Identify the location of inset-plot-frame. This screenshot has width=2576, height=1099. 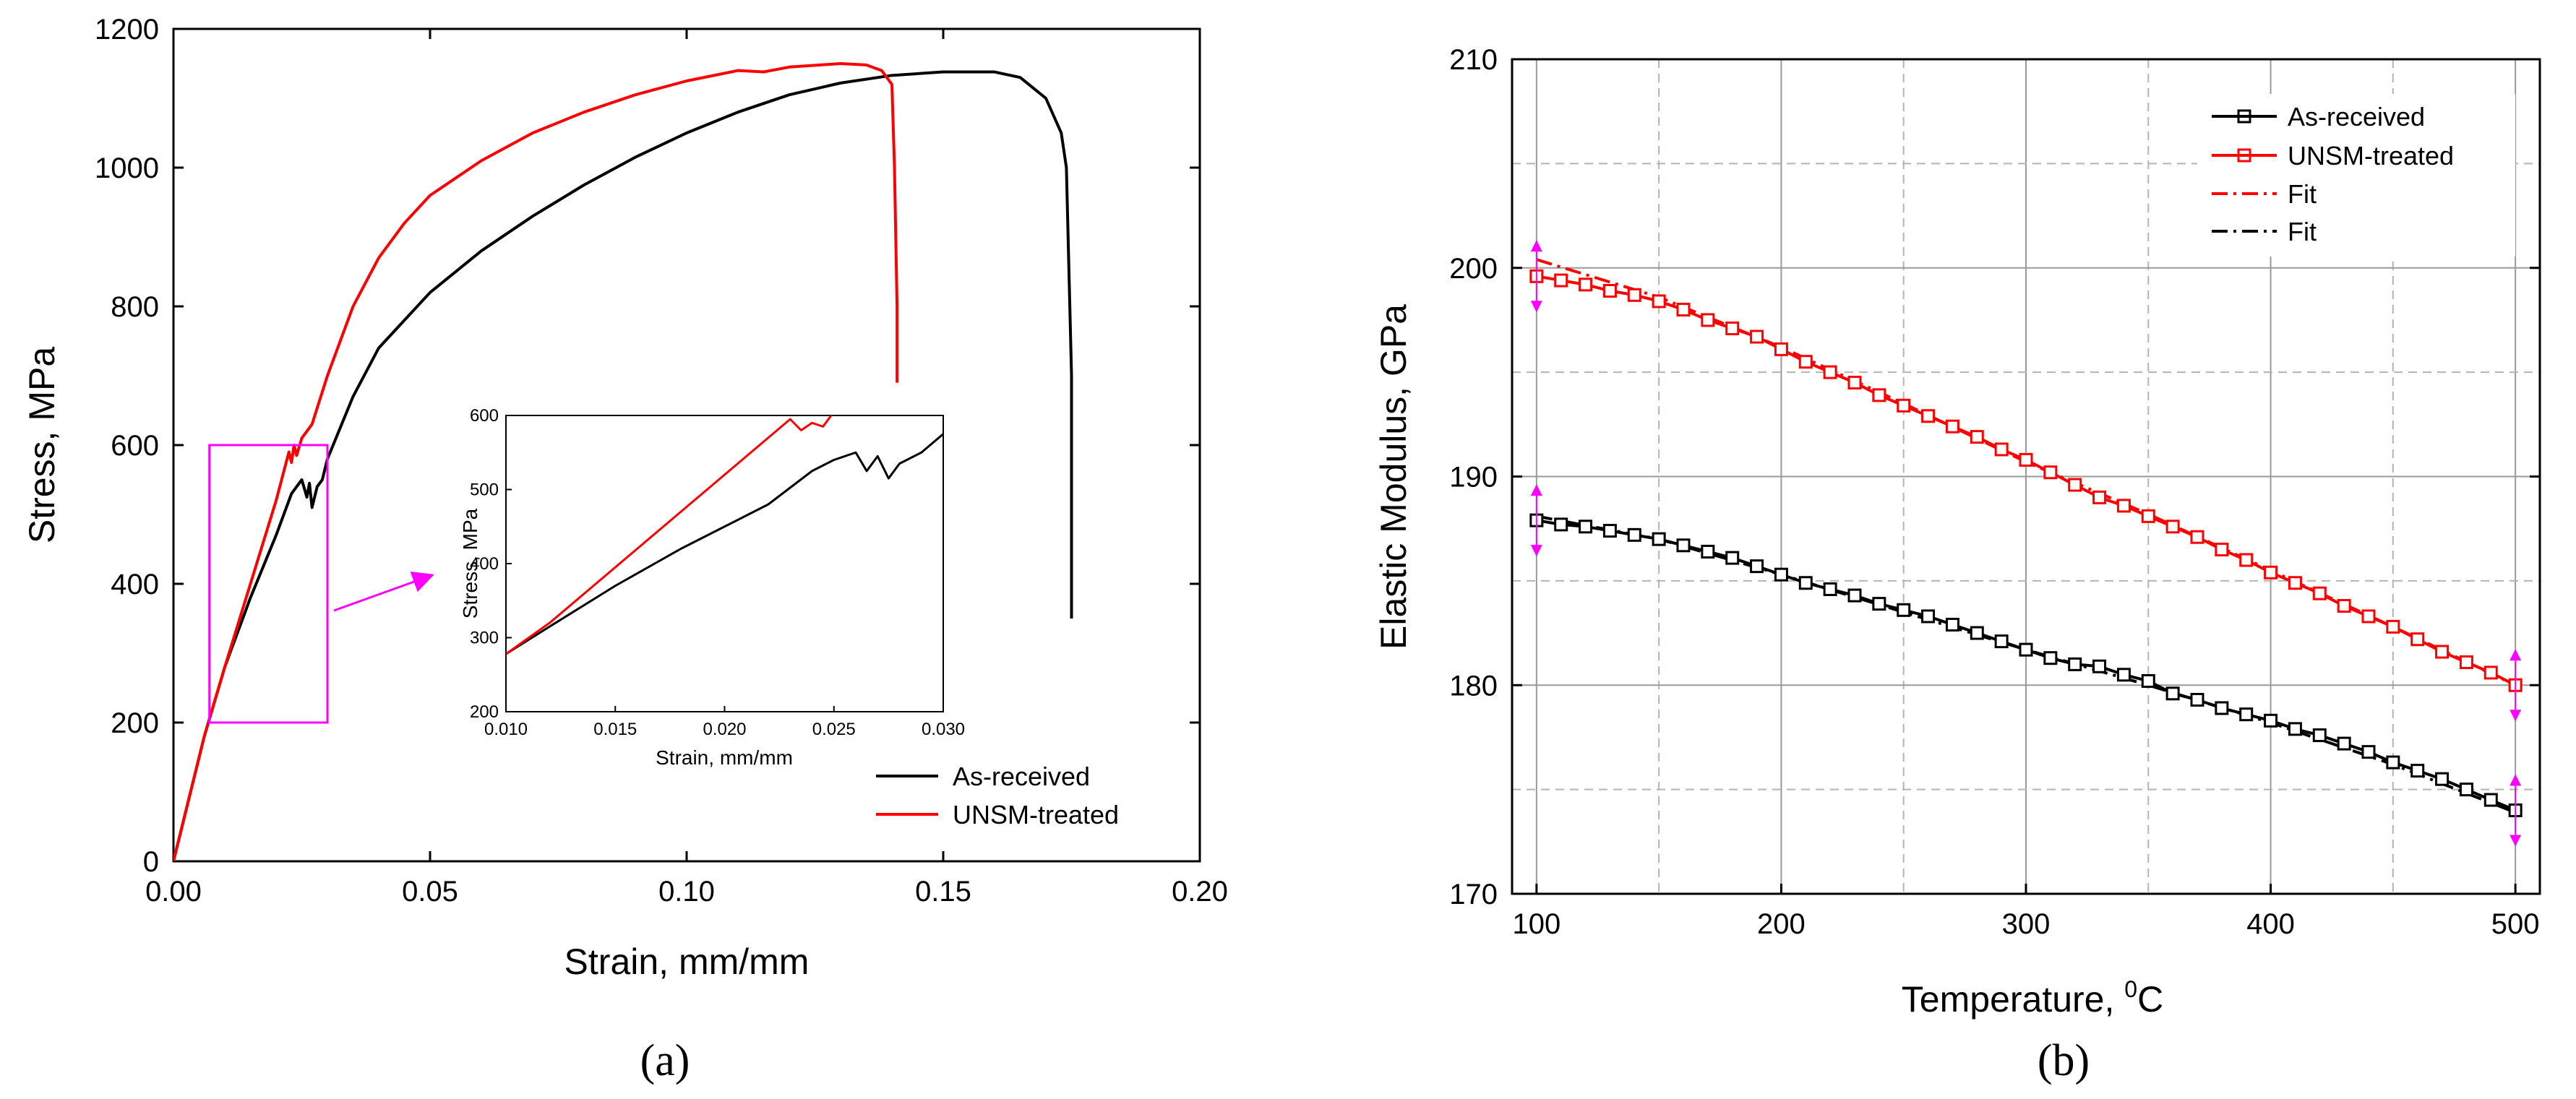
(725, 563).